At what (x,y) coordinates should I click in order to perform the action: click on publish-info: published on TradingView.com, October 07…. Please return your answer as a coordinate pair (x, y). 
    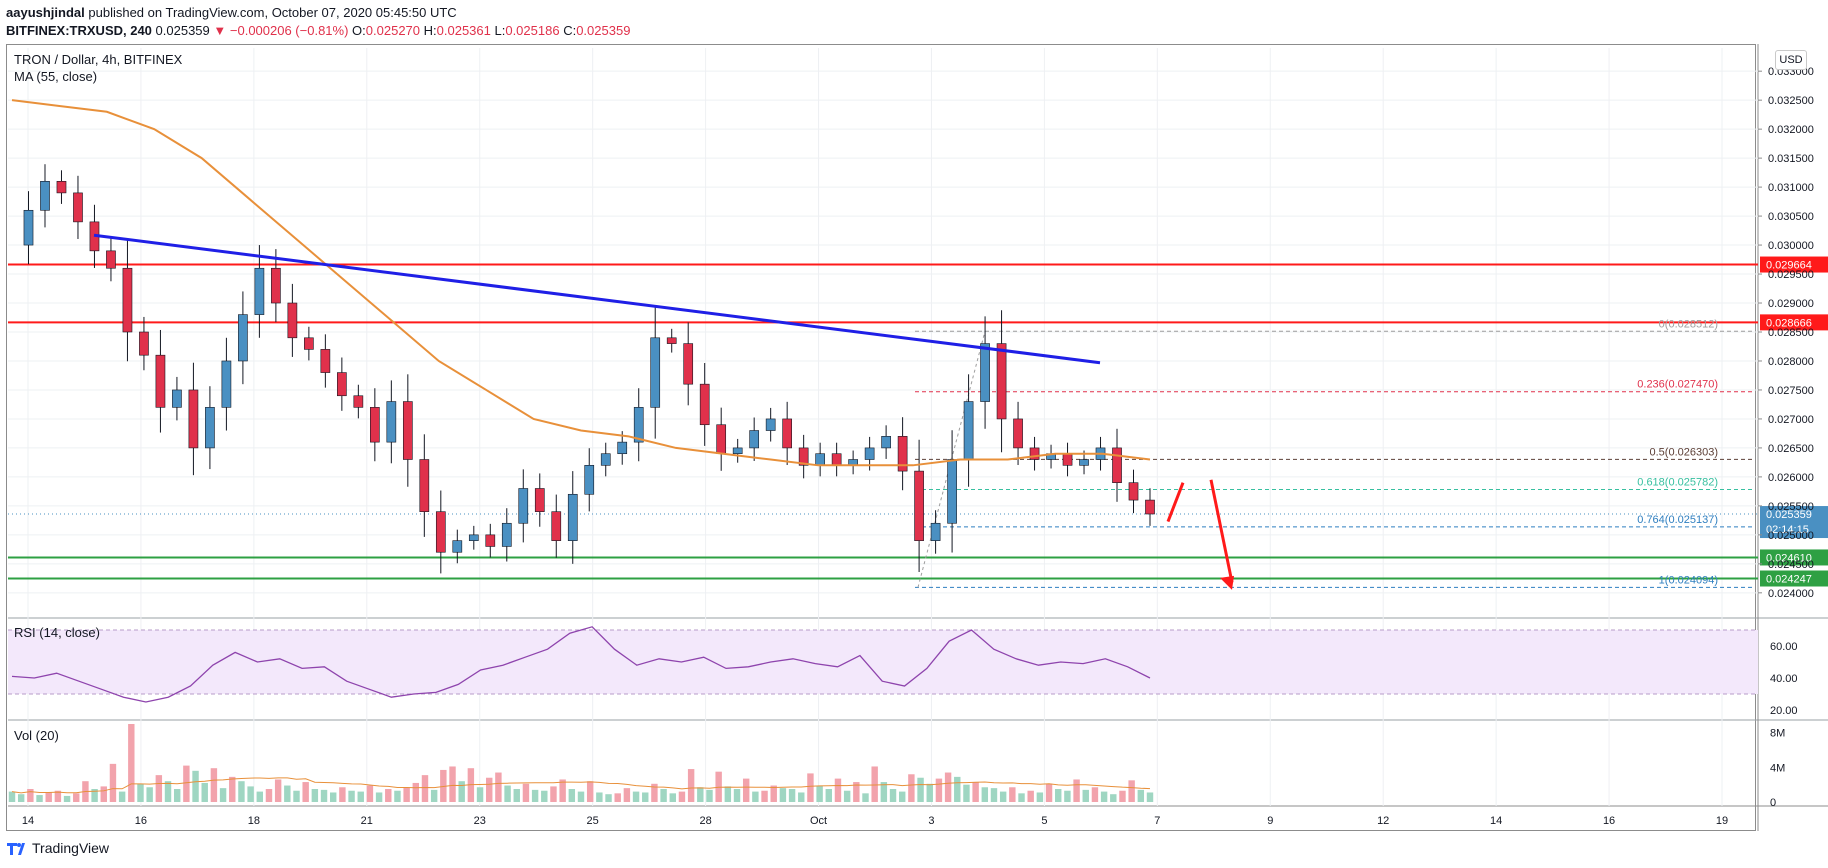
    Looking at the image, I should click on (272, 12).